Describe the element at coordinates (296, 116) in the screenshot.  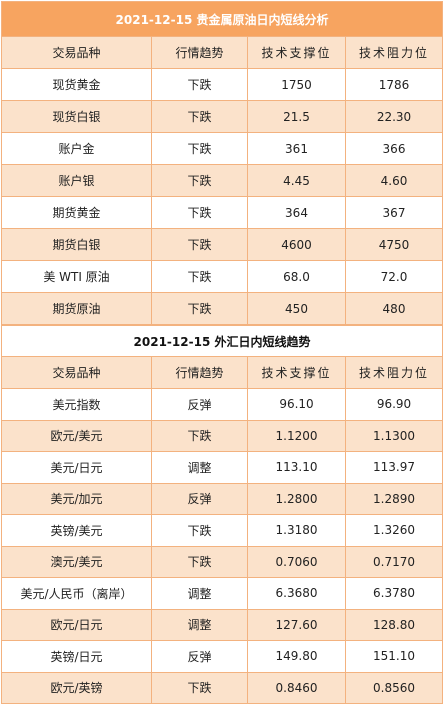
I see `cell-support: 21.5` at that location.